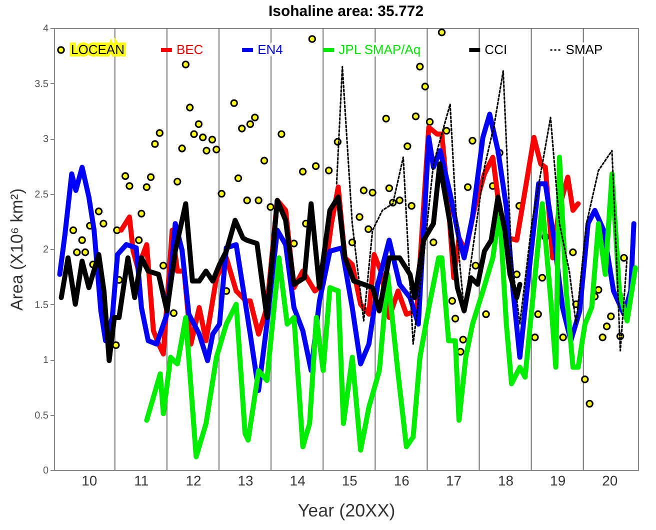 Image resolution: width=656 pixels, height=530 pixels. Describe the element at coordinates (41, 305) in the screenshot. I see `y-tick-label: 1.5` at that location.